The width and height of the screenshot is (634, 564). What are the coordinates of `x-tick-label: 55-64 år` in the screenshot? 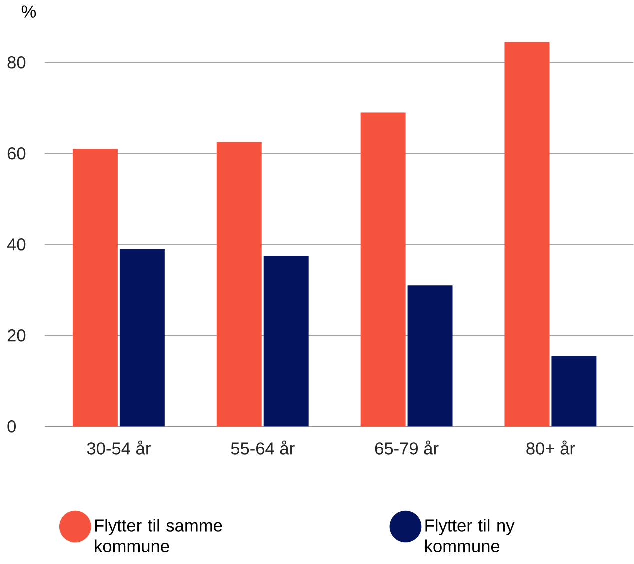 It's located at (263, 448).